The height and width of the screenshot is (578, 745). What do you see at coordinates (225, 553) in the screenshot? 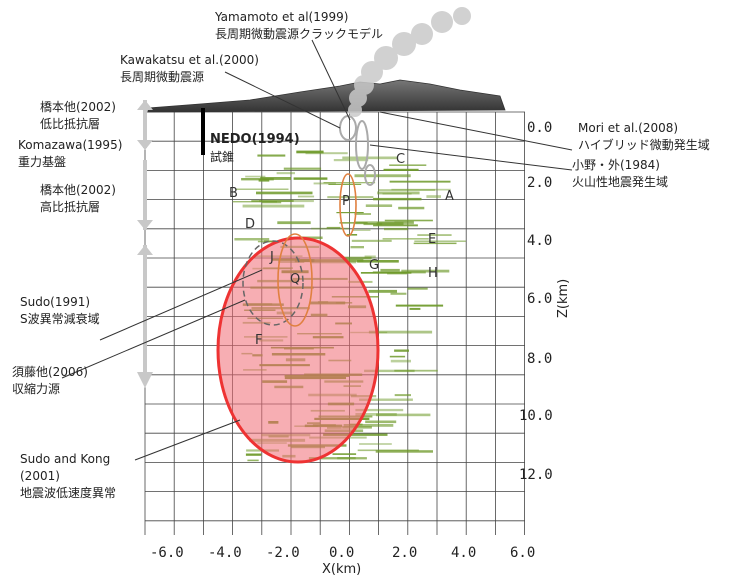
I see `x-tick-label: -4.0` at bounding box center [225, 553].